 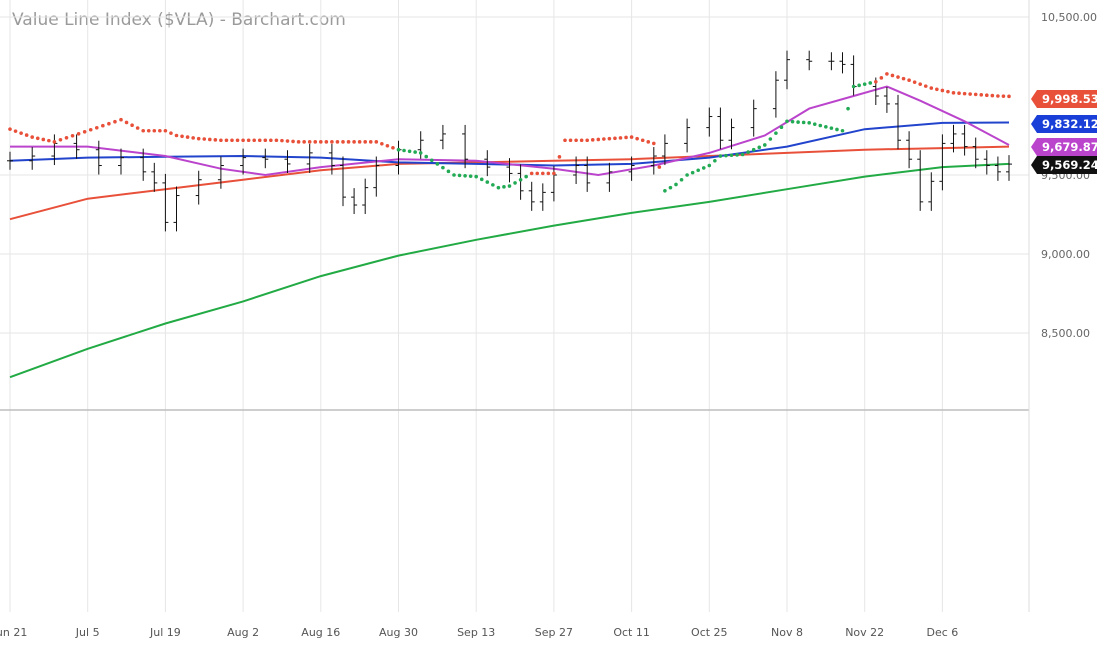 I want to click on x-tick-label: Aug 2, so click(x=243, y=632).